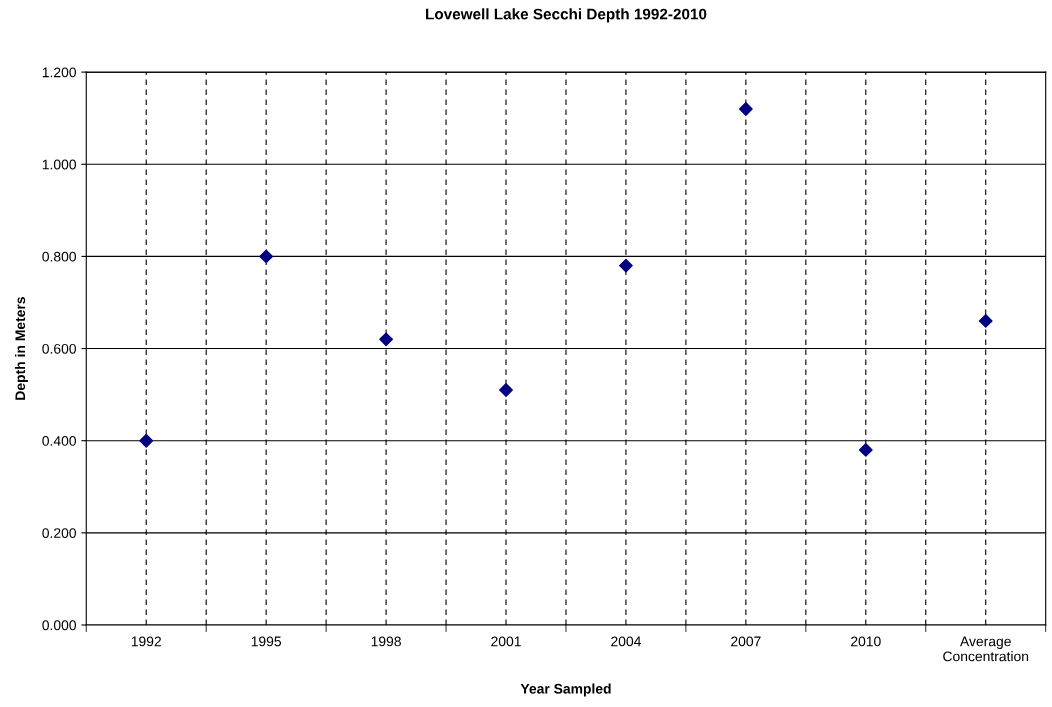 The height and width of the screenshot is (707, 1052). What do you see at coordinates (59, 441) in the screenshot?
I see `y-tick-label: 0.400` at bounding box center [59, 441].